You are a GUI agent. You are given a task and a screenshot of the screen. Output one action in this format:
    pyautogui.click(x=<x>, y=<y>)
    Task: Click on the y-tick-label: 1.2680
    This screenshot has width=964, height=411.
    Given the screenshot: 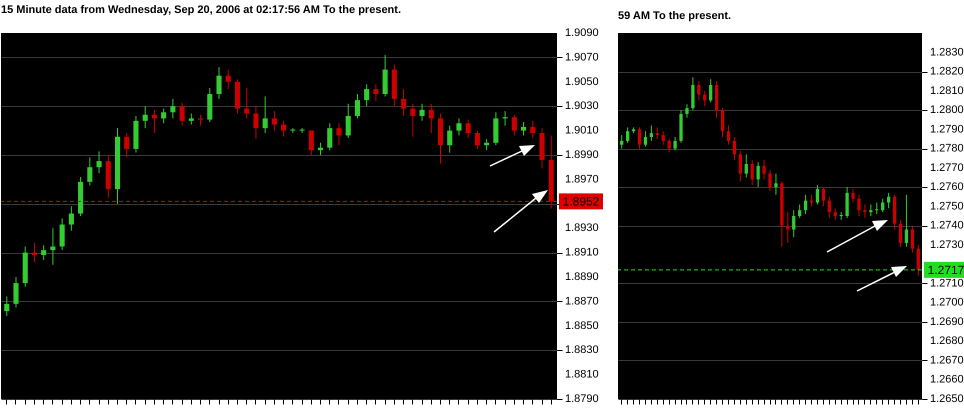 What is the action you would take?
    pyautogui.click(x=947, y=341)
    